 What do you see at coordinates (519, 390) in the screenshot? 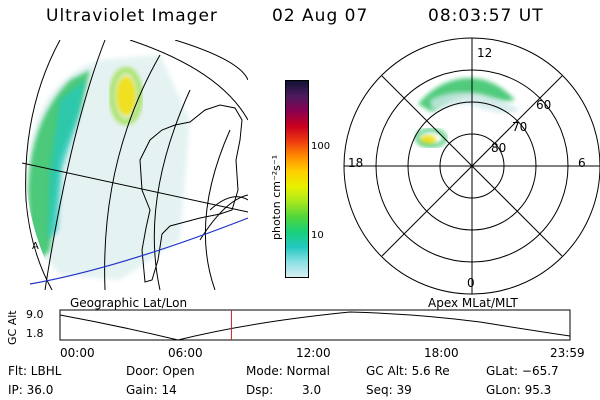
I see `glon-info: GLon: 95.3` at bounding box center [519, 390].